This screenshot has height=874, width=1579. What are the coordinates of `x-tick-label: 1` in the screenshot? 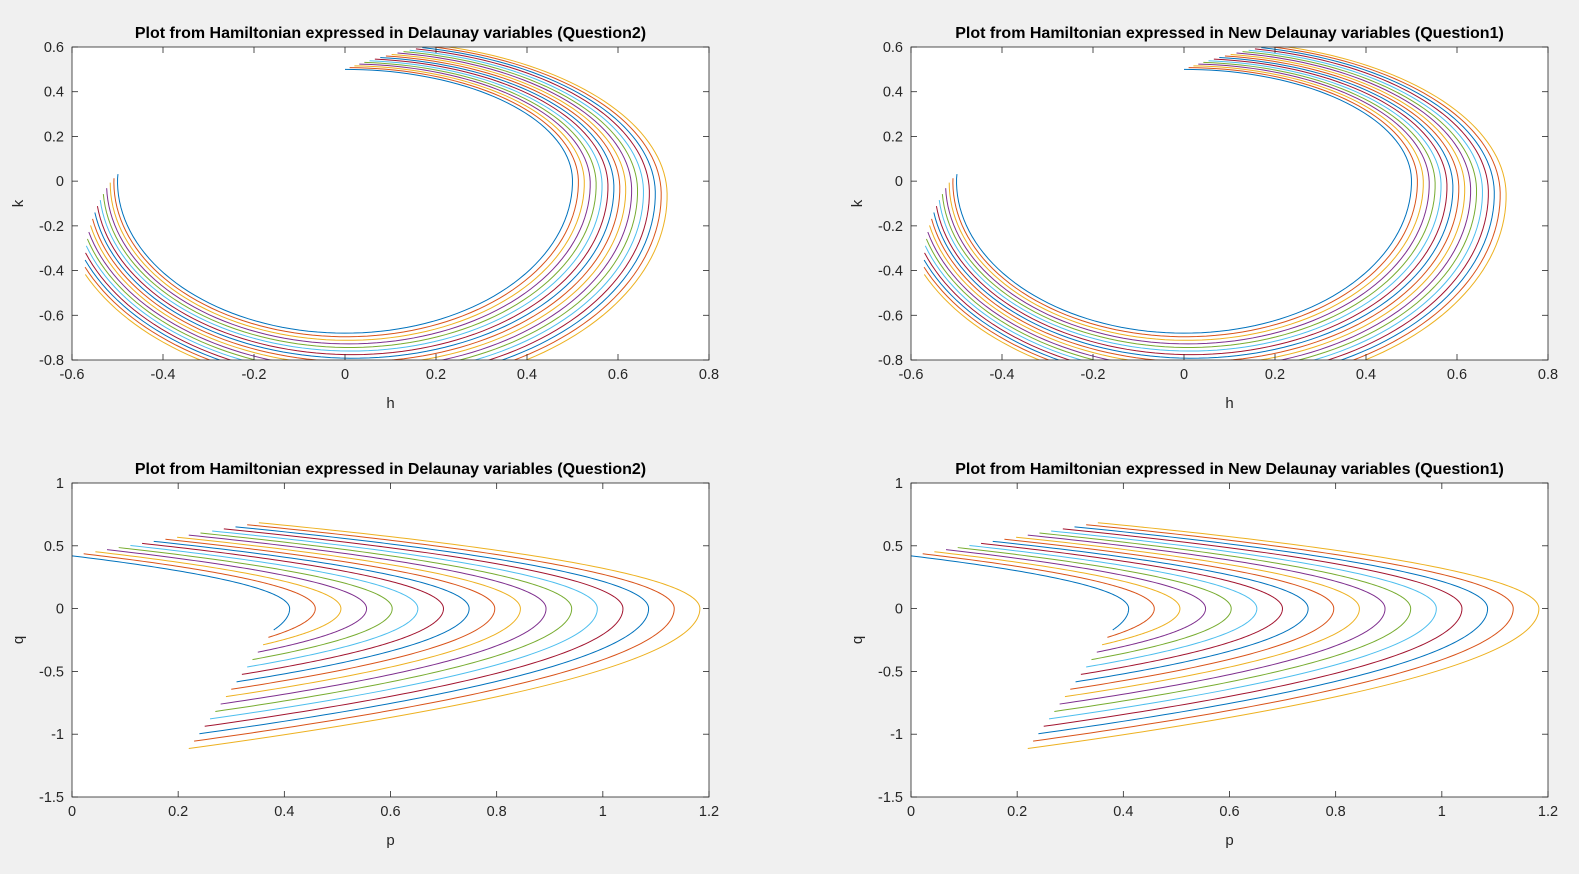 It's located at (603, 812).